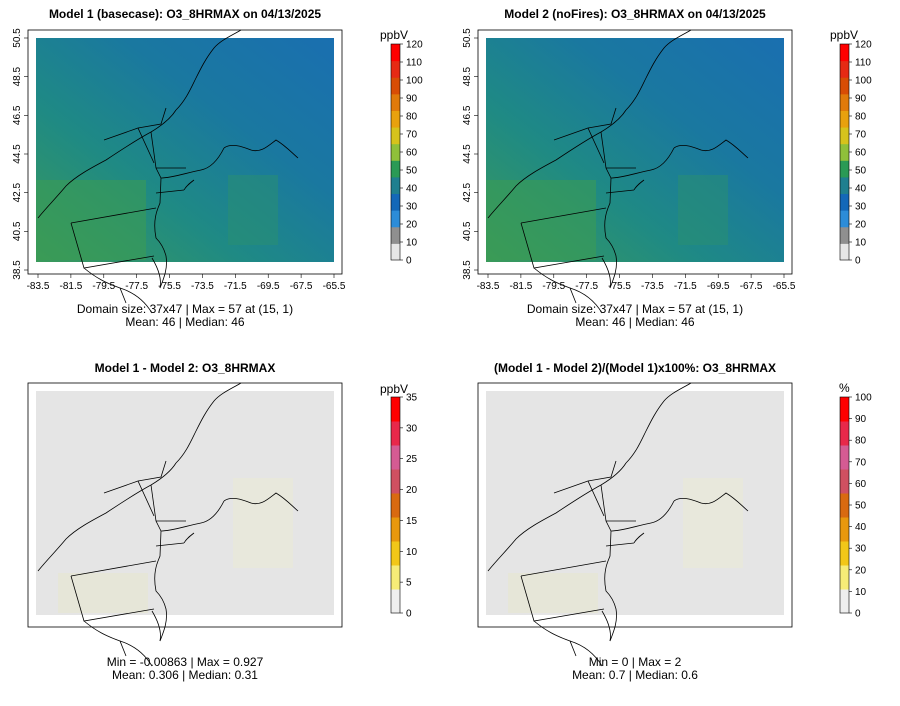 This screenshot has width=900, height=706. I want to click on panel2-xtick-label: -69.5, so click(718, 286).